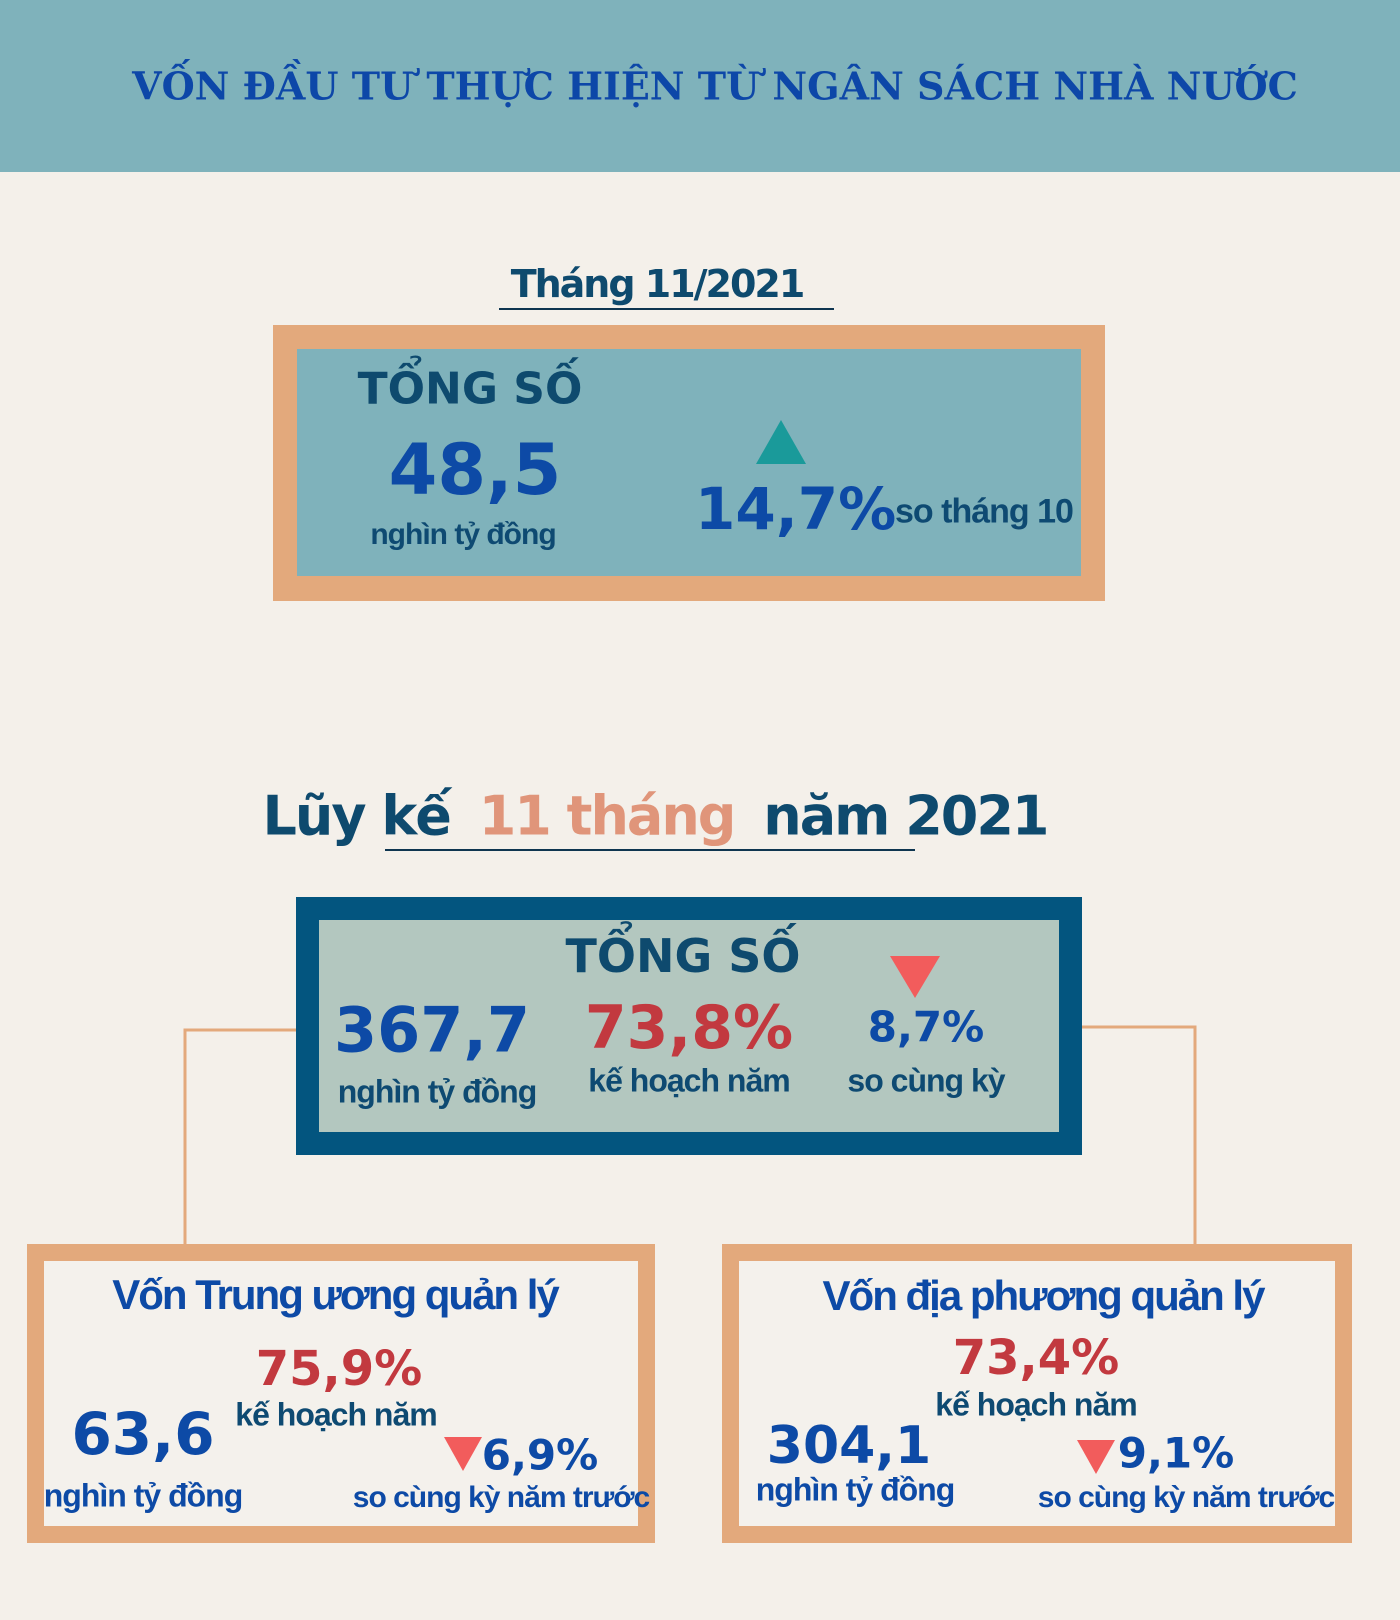 This screenshot has width=1400, height=1620. I want to click on total-value: 48,5, so click(475, 470).